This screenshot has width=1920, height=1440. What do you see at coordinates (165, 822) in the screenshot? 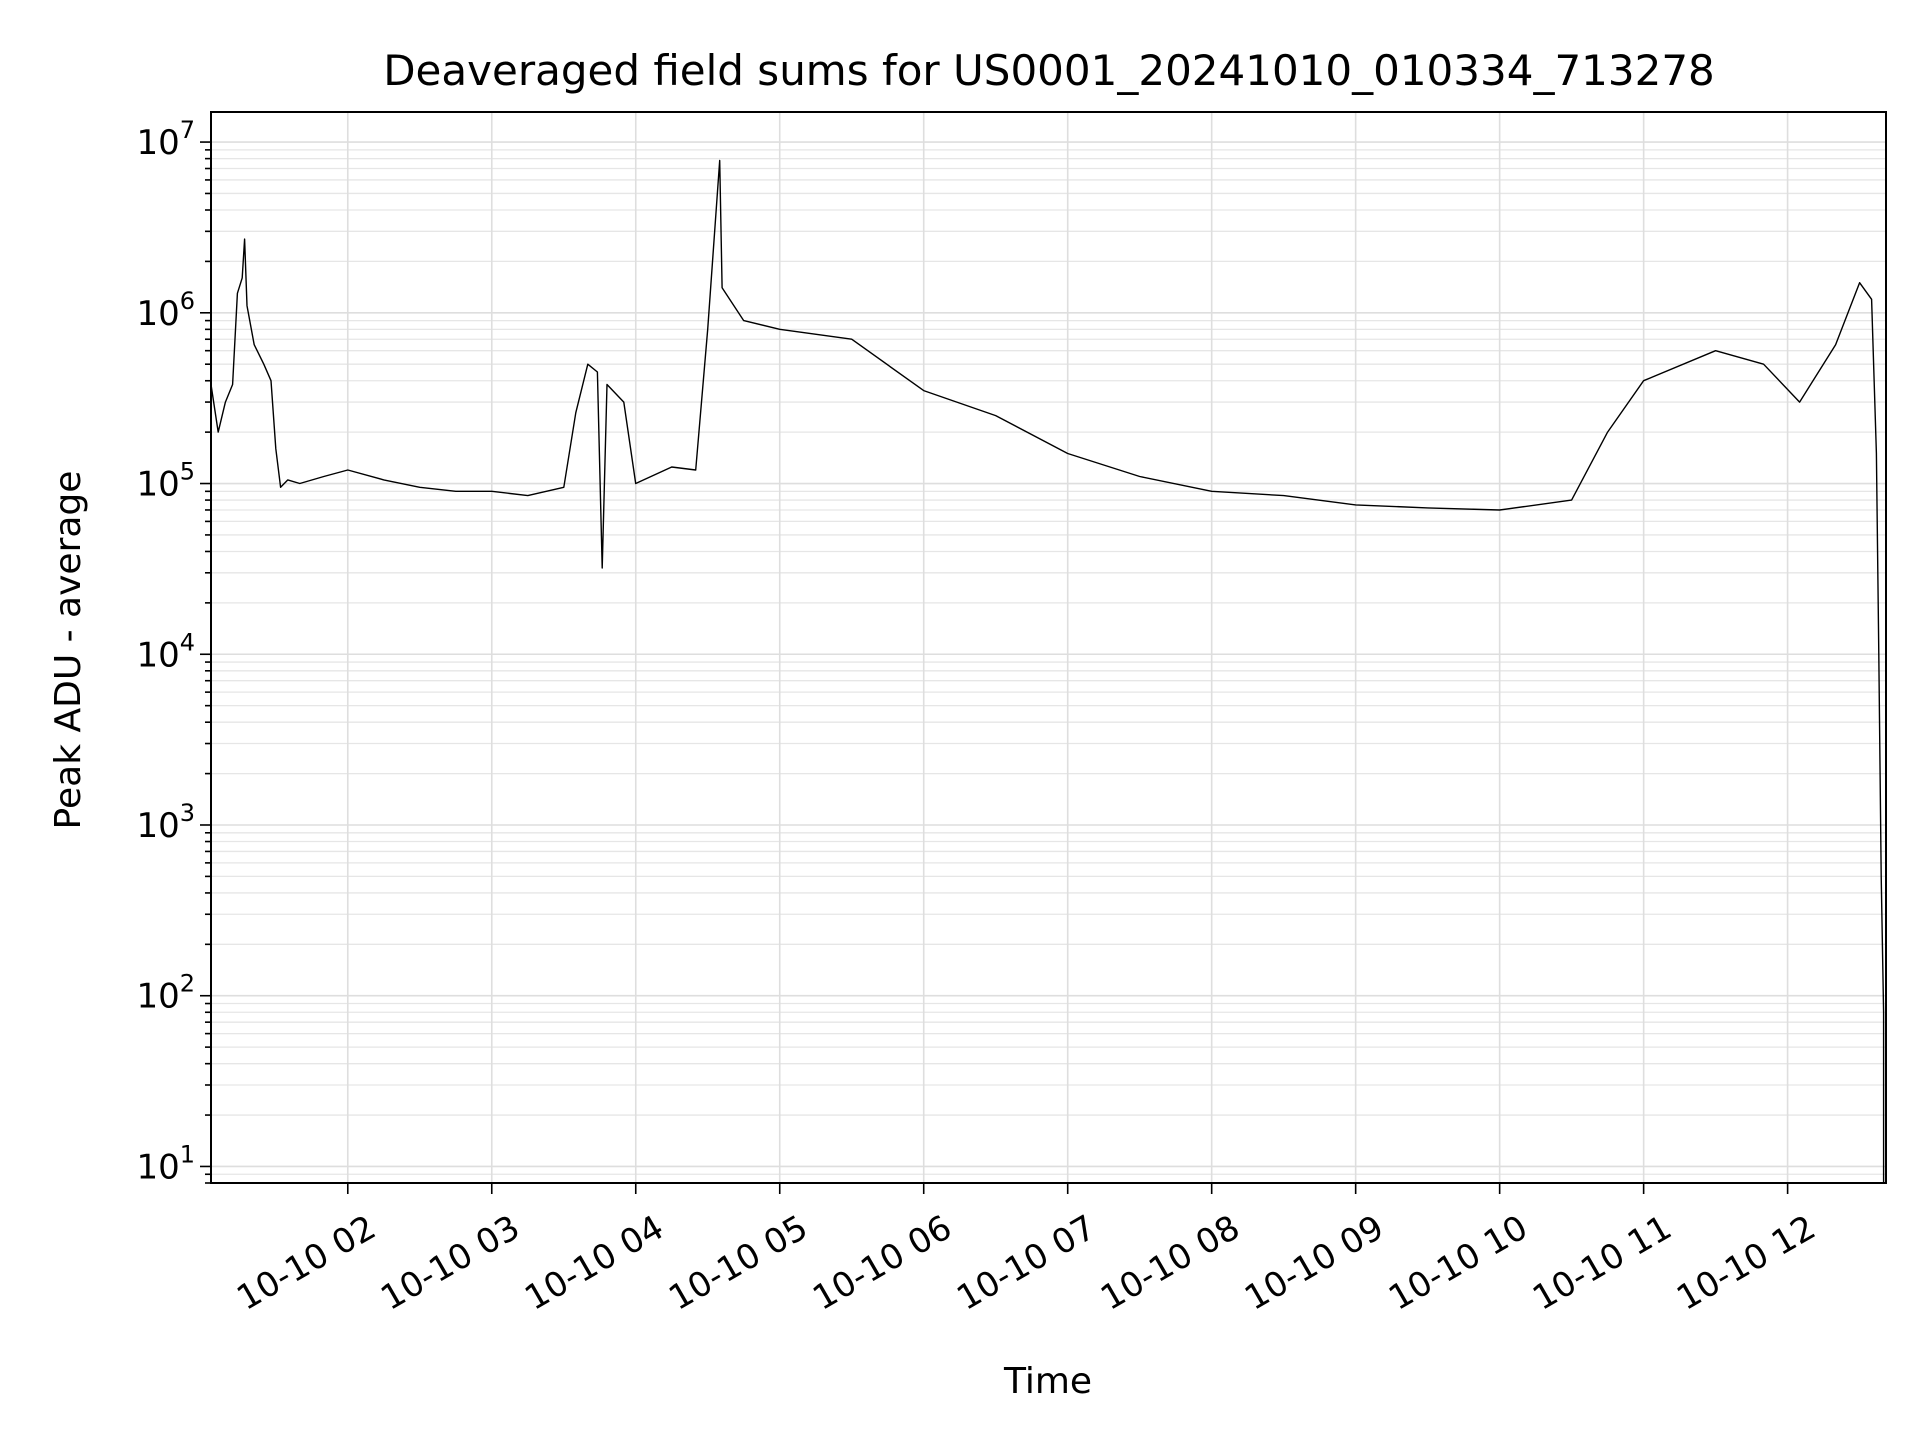
I see `y-tick-label: 10³` at bounding box center [165, 822].